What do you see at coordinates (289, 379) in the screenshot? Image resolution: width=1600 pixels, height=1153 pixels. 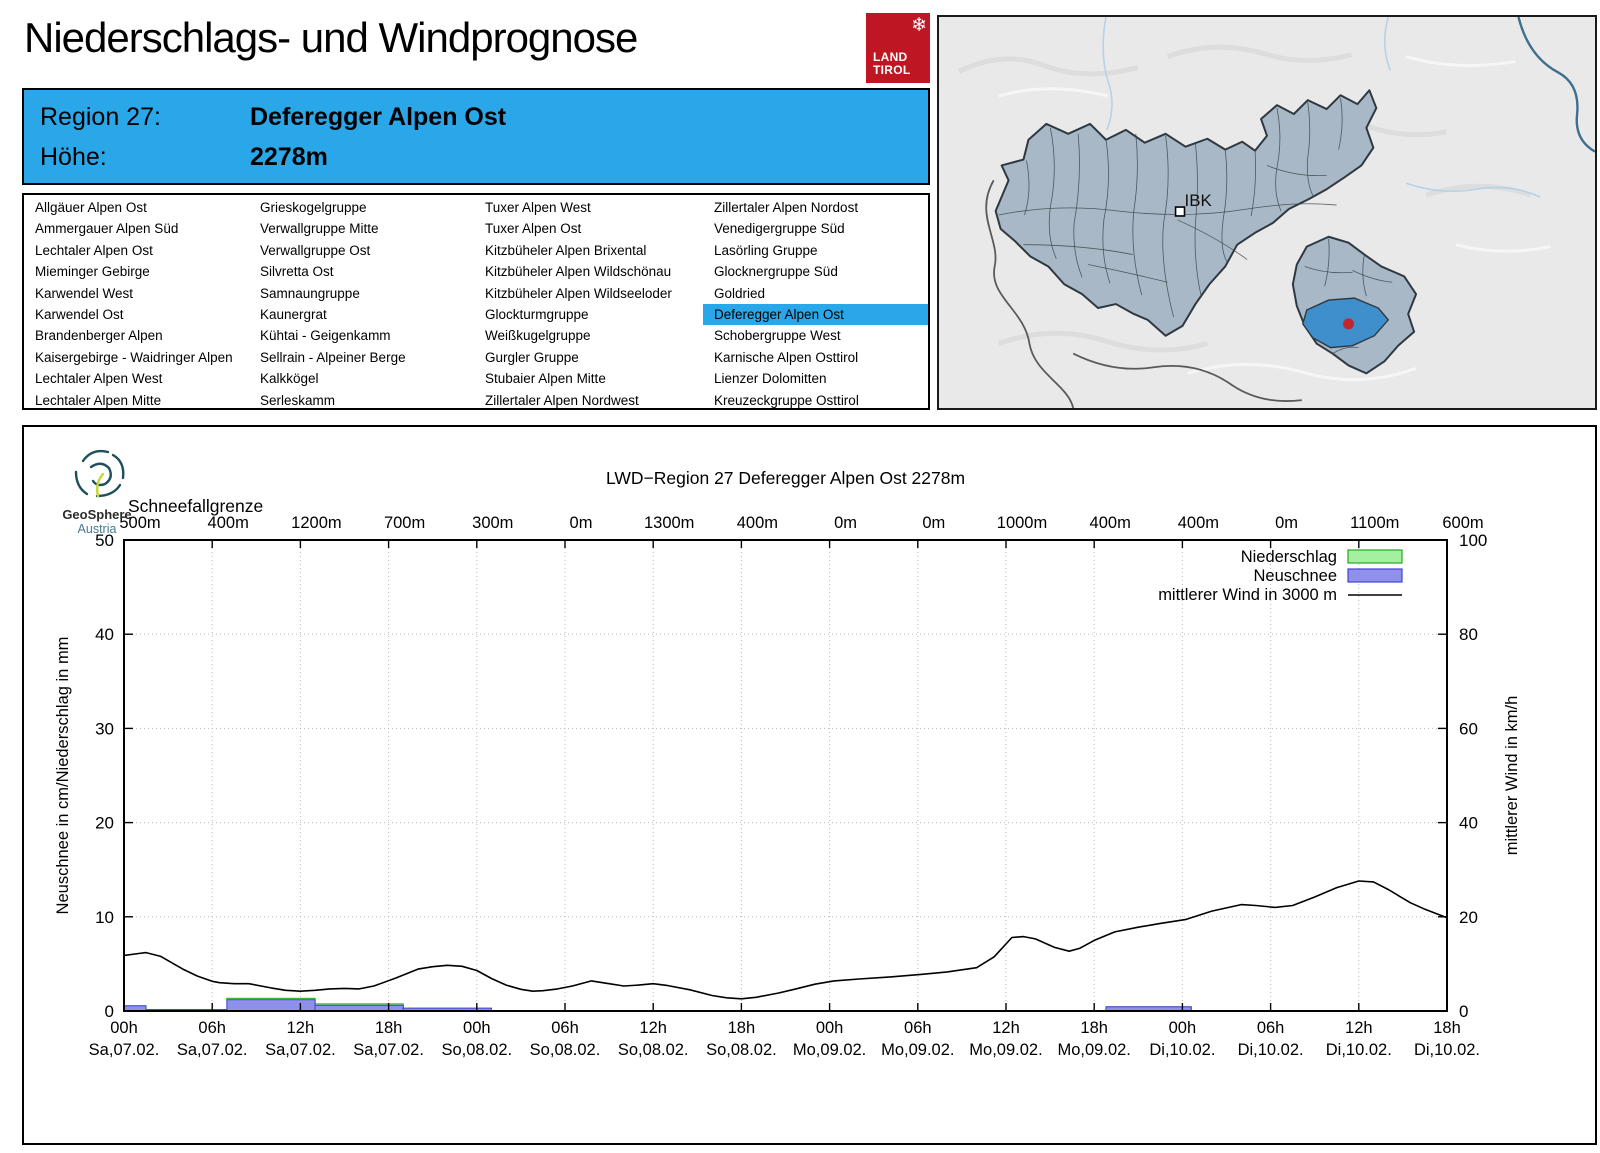 I see `region-list-item: Kalkkögel` at bounding box center [289, 379].